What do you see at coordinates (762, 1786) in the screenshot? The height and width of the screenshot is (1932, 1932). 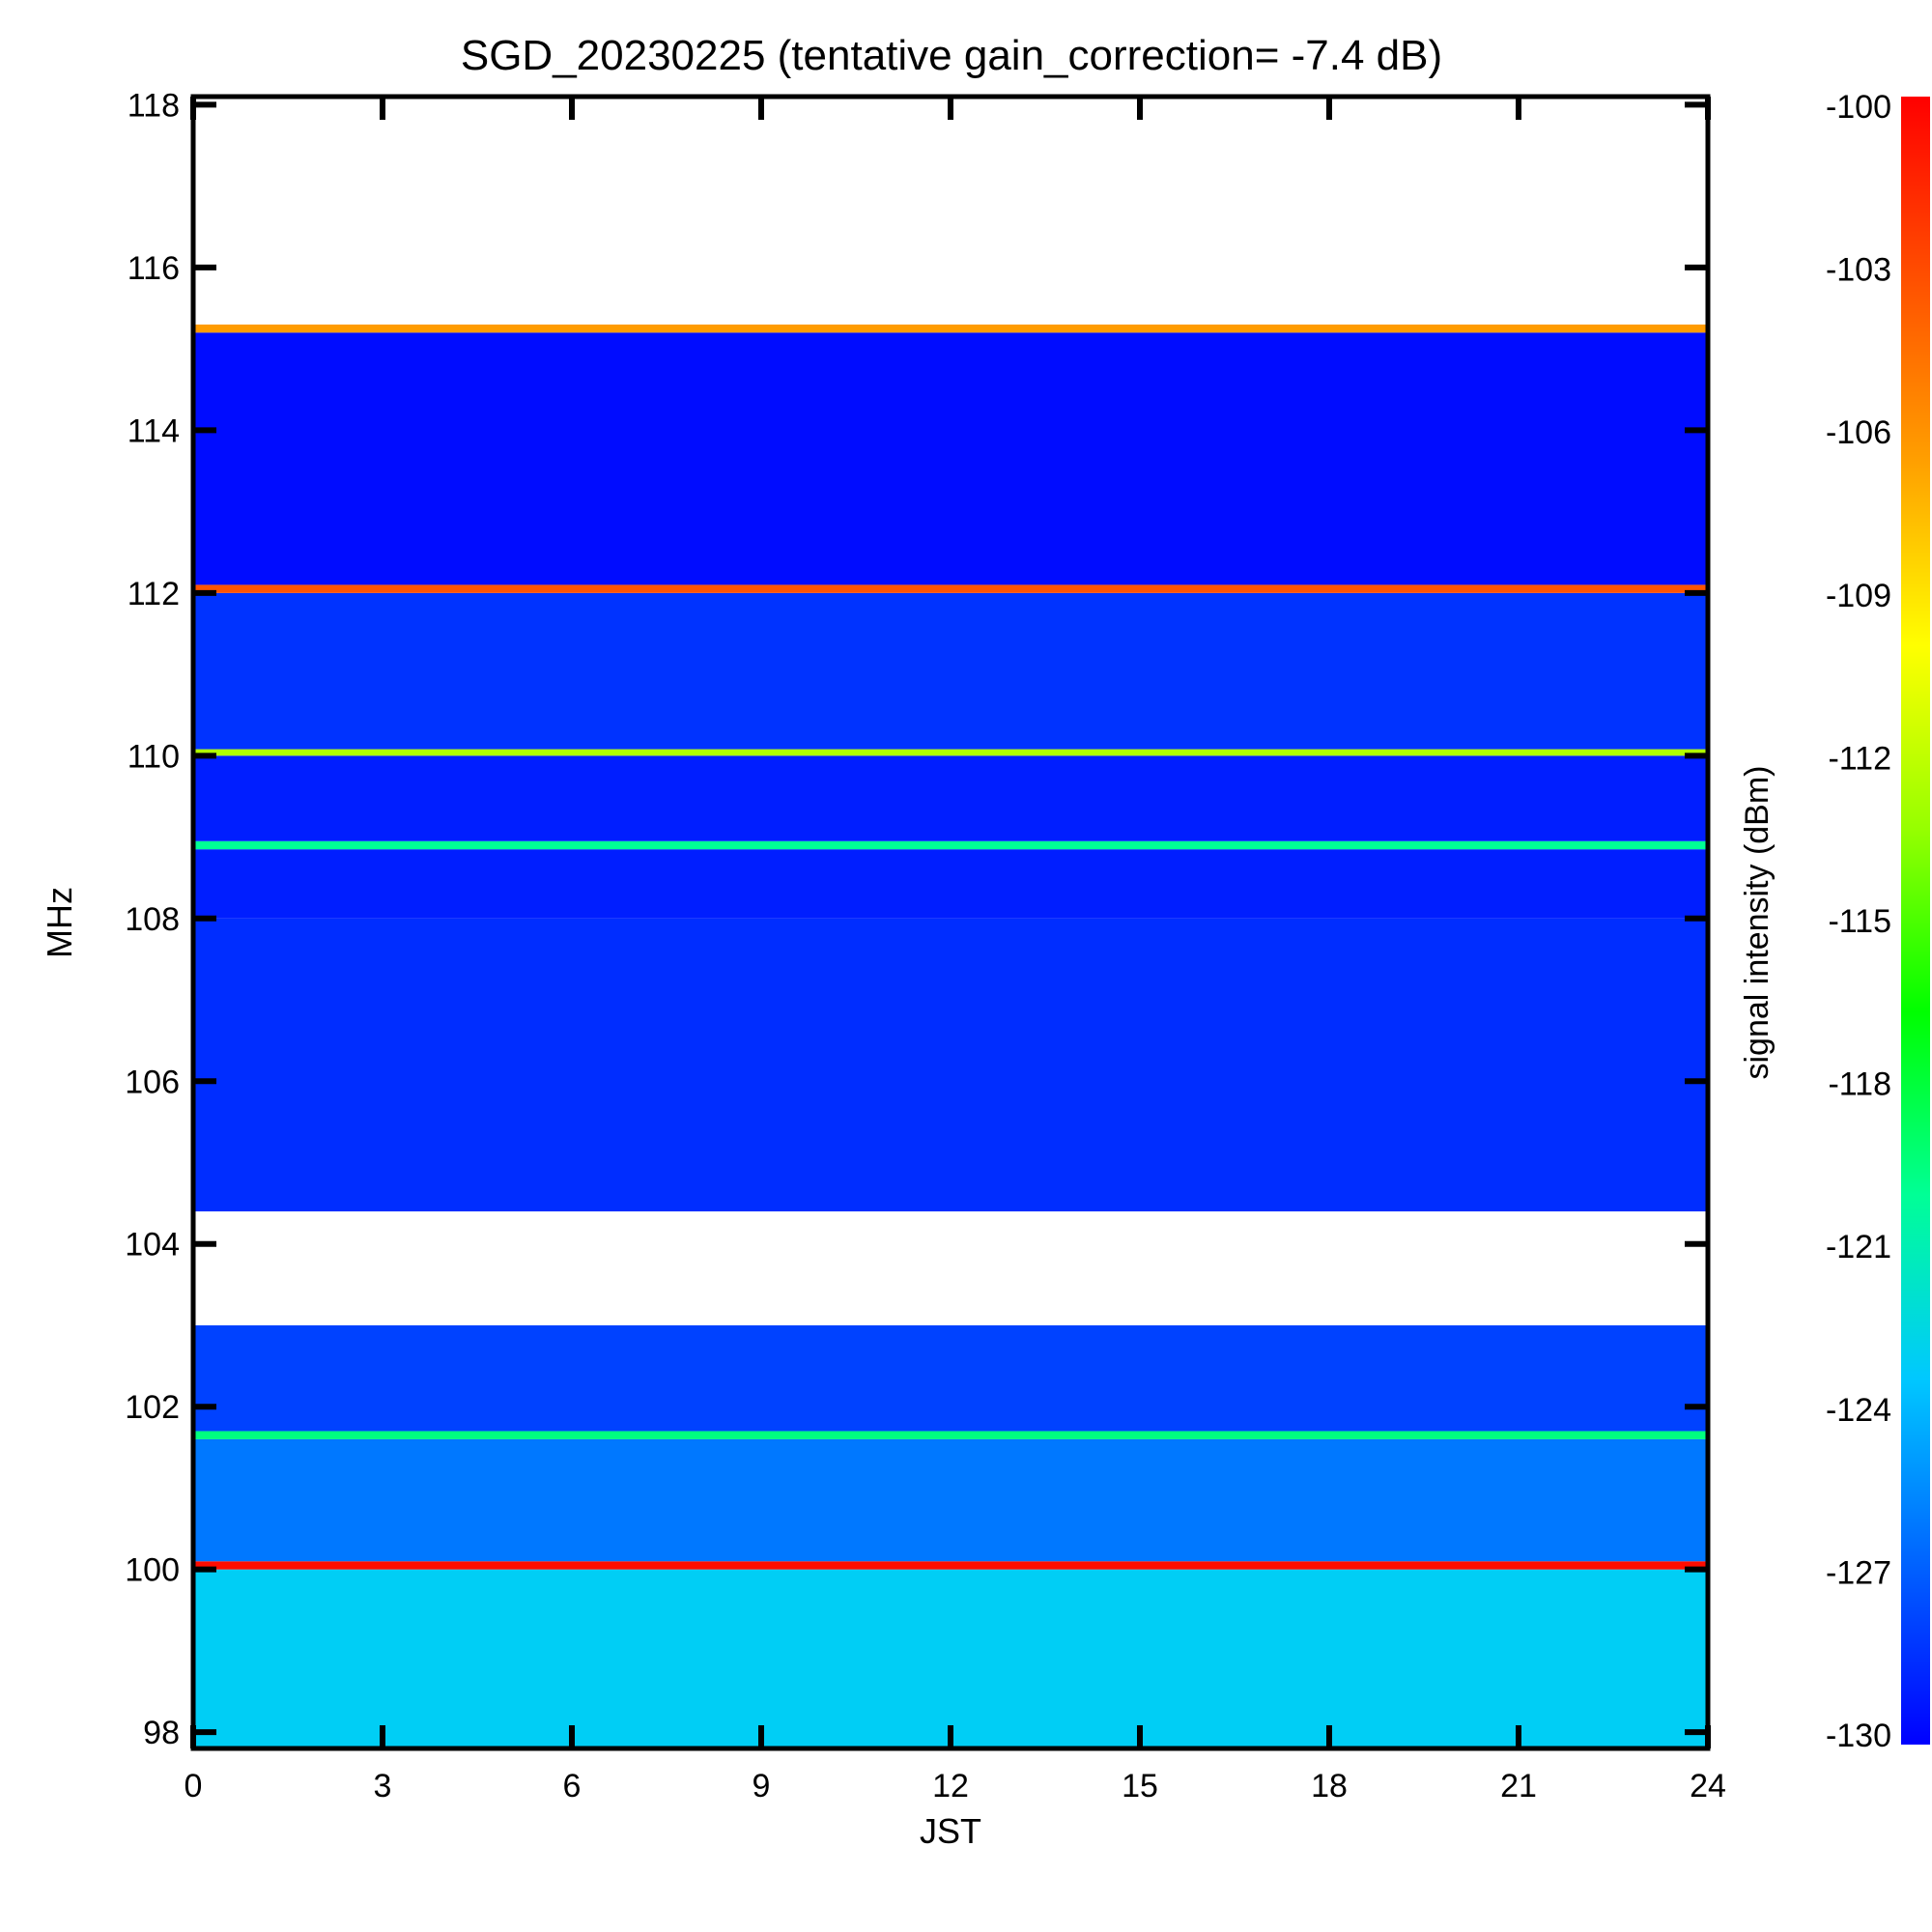 I see `x-tick-label: 9` at bounding box center [762, 1786].